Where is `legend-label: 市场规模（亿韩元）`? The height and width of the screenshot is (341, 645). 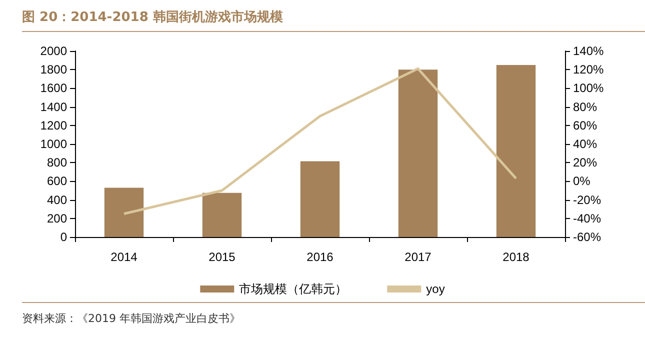
legend-label: 市场规模（亿韩元） is located at coordinates (293, 289).